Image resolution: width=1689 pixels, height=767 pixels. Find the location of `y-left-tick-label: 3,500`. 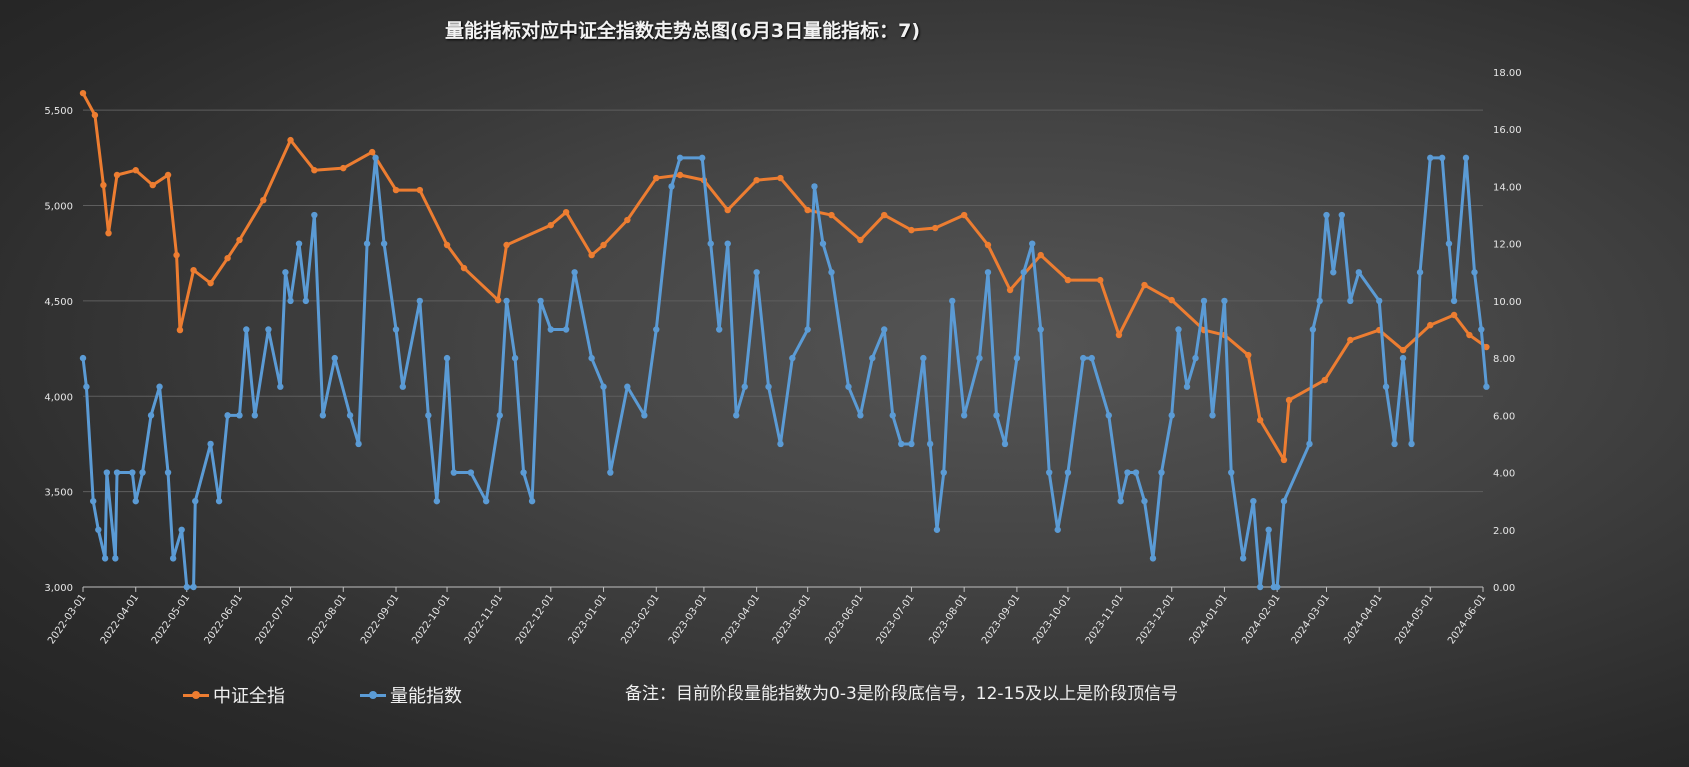

y-left-tick-label: 3,500 is located at coordinates (58, 493).